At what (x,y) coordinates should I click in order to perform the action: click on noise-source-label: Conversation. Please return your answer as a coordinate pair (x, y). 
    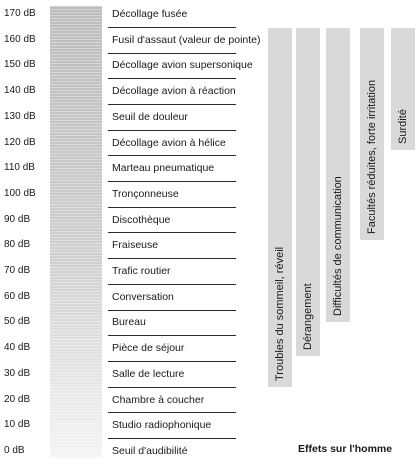
    Looking at the image, I should click on (143, 296).